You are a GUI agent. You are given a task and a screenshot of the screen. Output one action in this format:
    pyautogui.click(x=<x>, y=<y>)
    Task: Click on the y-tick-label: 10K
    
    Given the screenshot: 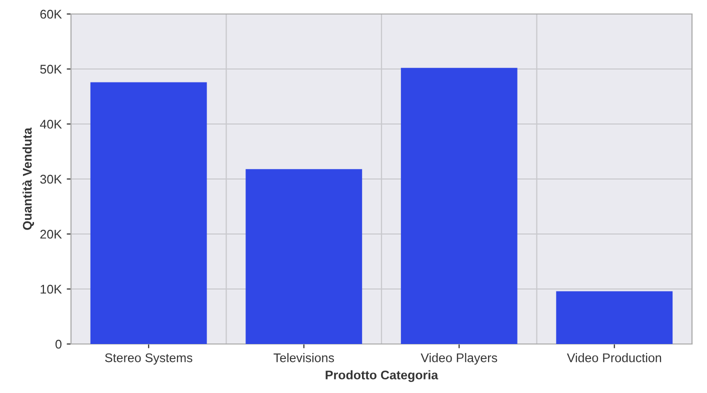 What is the action you would take?
    pyautogui.click(x=51, y=289)
    